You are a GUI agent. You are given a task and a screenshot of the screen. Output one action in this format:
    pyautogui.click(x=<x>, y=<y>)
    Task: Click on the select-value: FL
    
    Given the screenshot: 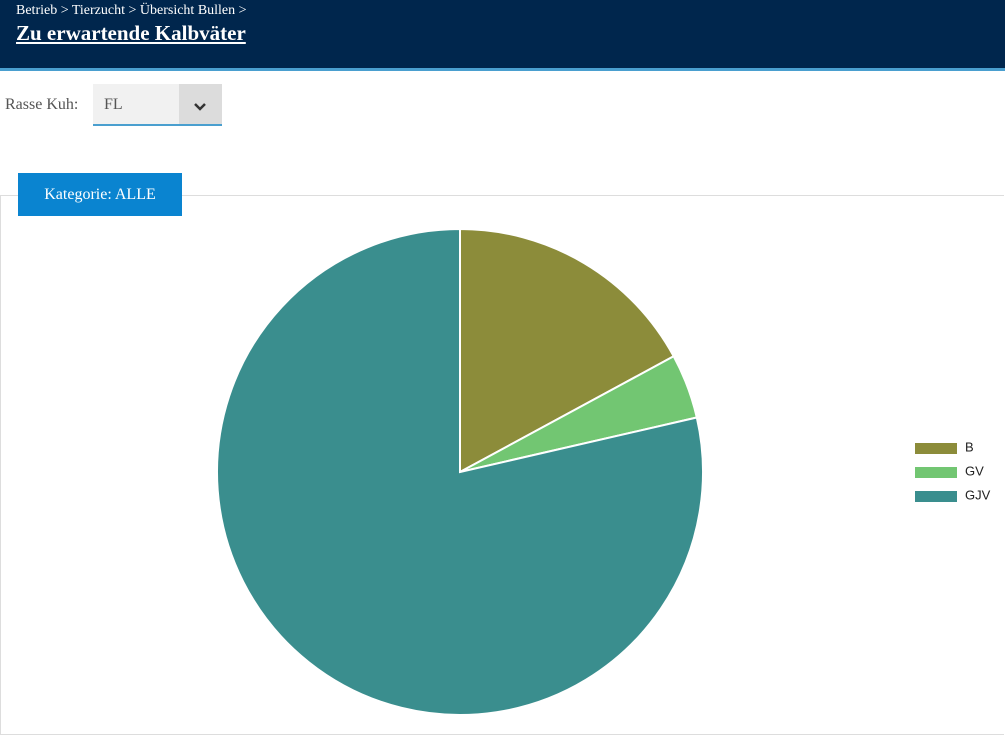 What is the action you would take?
    pyautogui.click(x=113, y=104)
    